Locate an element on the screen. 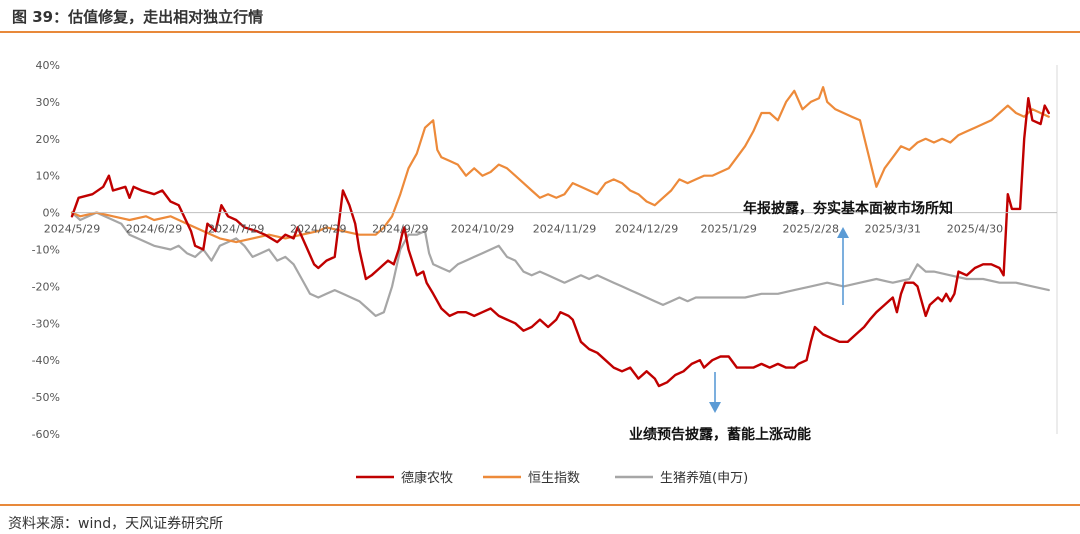 Image resolution: width=1080 pixels, height=534 pixels. legend-label-1: 德康农牧 is located at coordinates (427, 478).